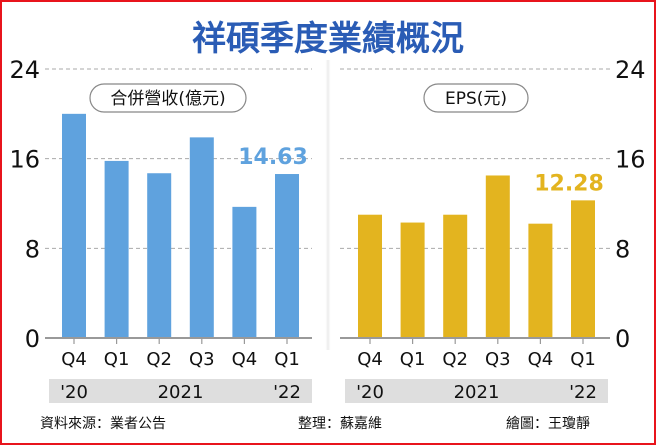  I want to click on footer-editor: 整理：蘇嘉維, so click(340, 424).